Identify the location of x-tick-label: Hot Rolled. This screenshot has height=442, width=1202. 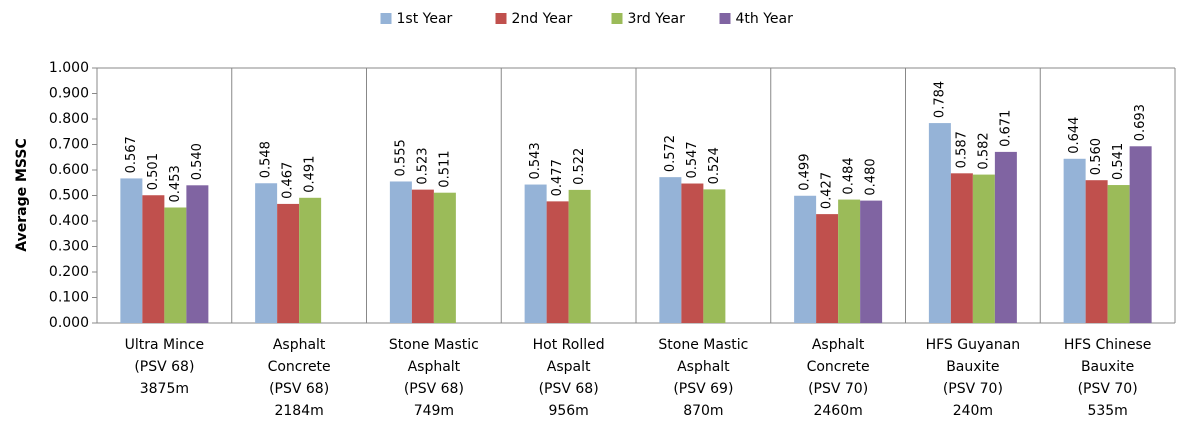
(569, 345).